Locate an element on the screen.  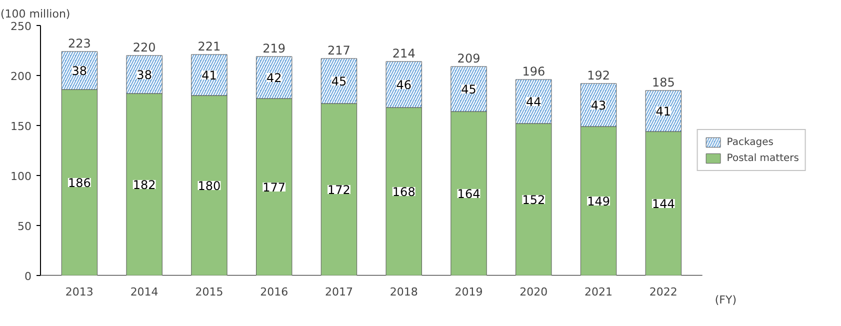
x-tick-label: 2016 is located at coordinates (274, 292).